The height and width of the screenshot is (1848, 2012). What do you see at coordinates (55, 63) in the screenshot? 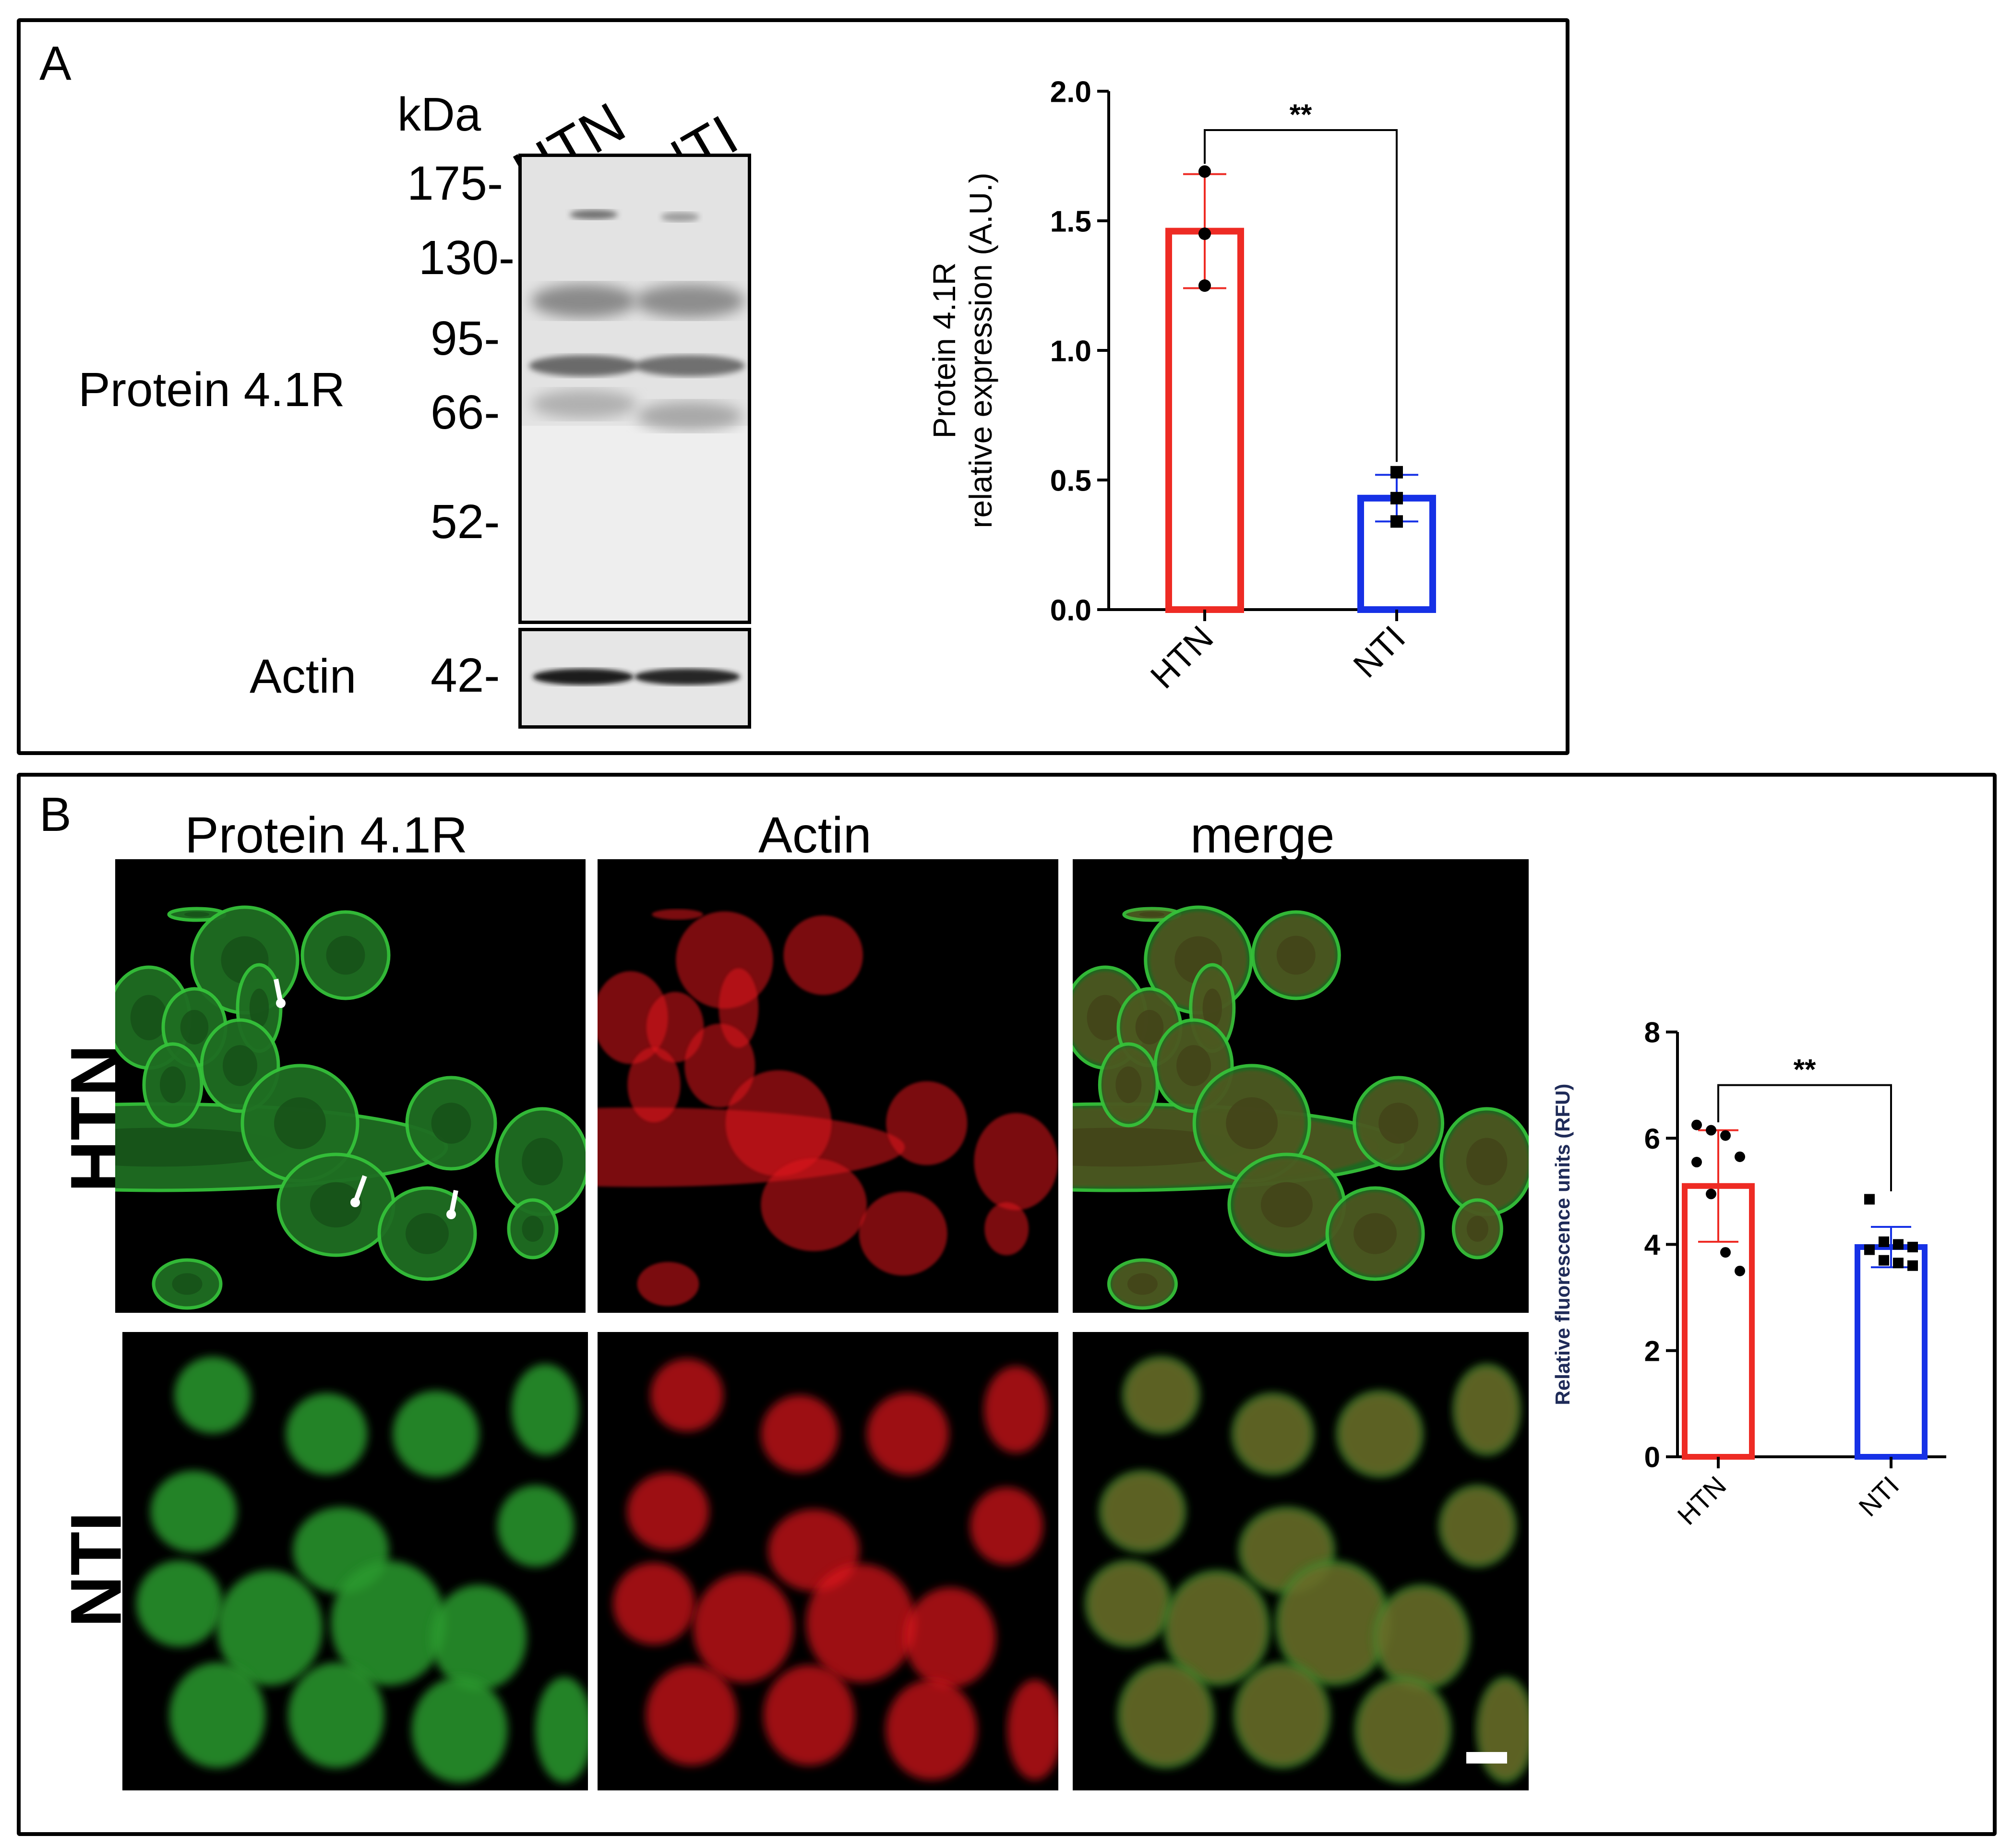
I see `panel-a-letter: A` at bounding box center [55, 63].